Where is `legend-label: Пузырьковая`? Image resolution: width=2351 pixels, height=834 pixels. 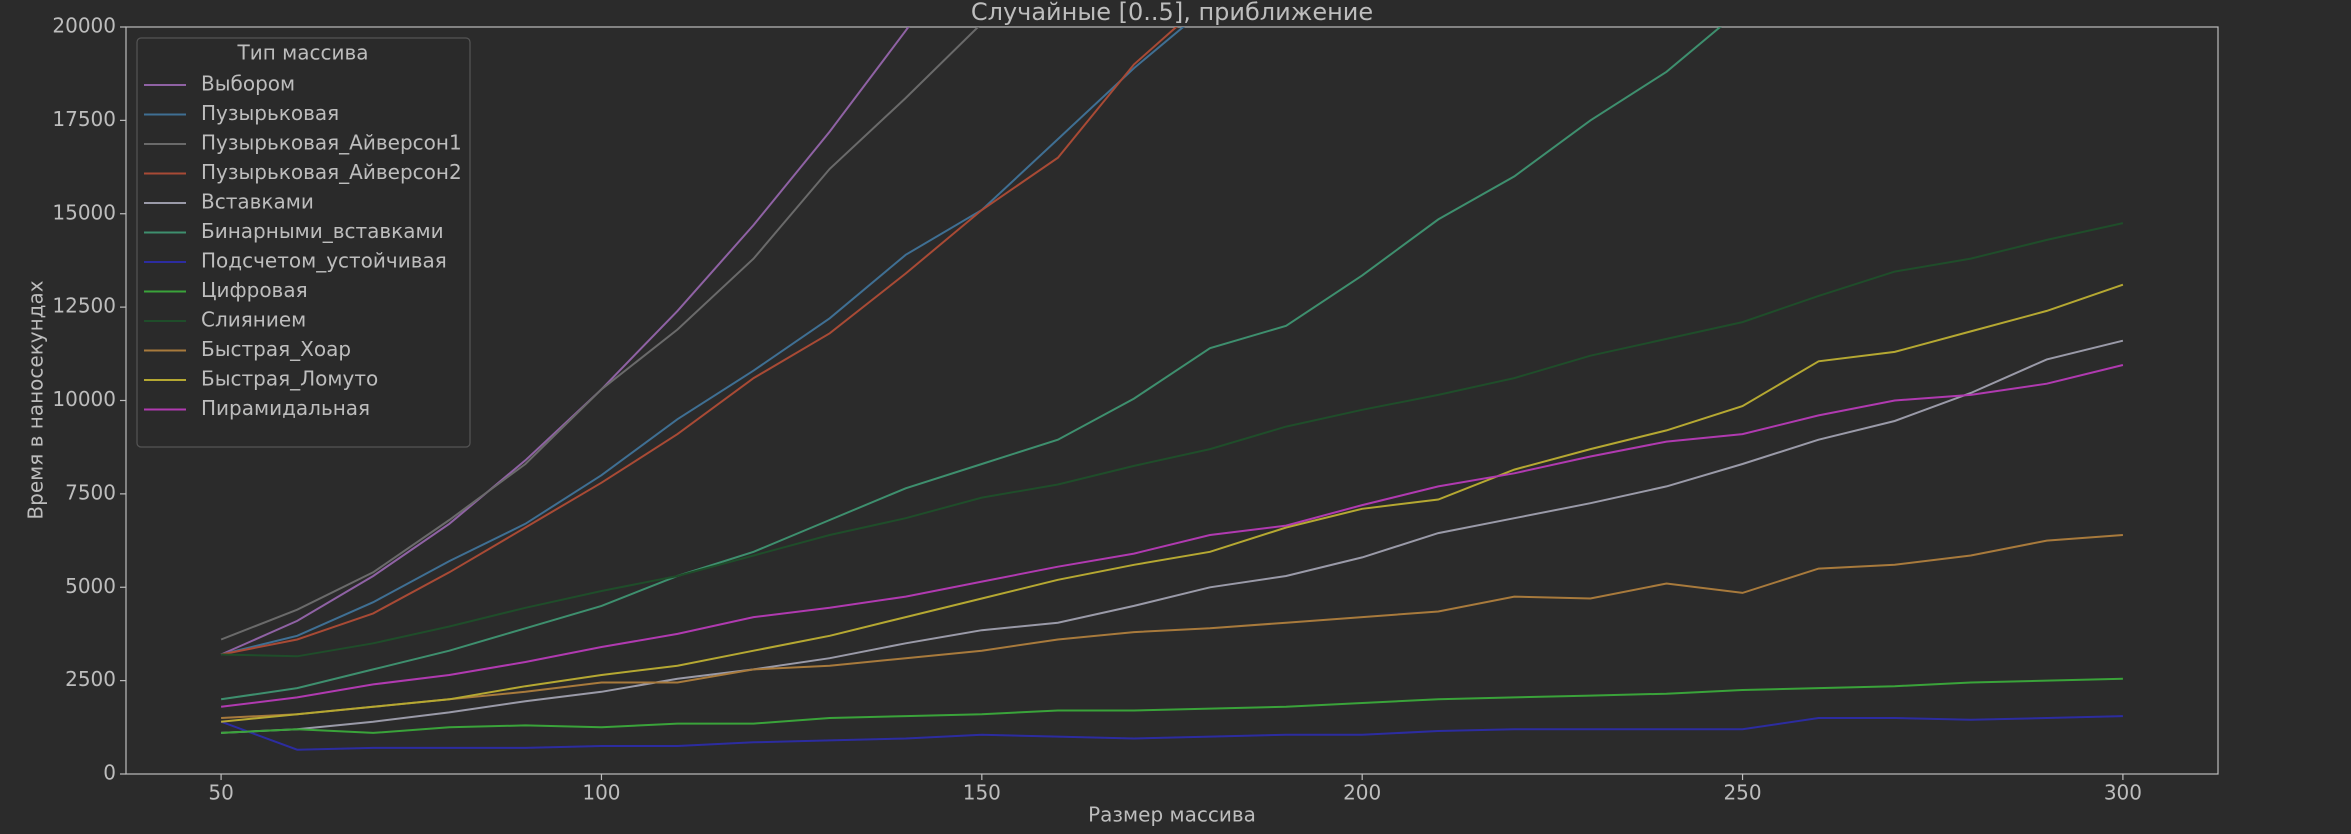 legend-label: Пузырьковая is located at coordinates (270, 113).